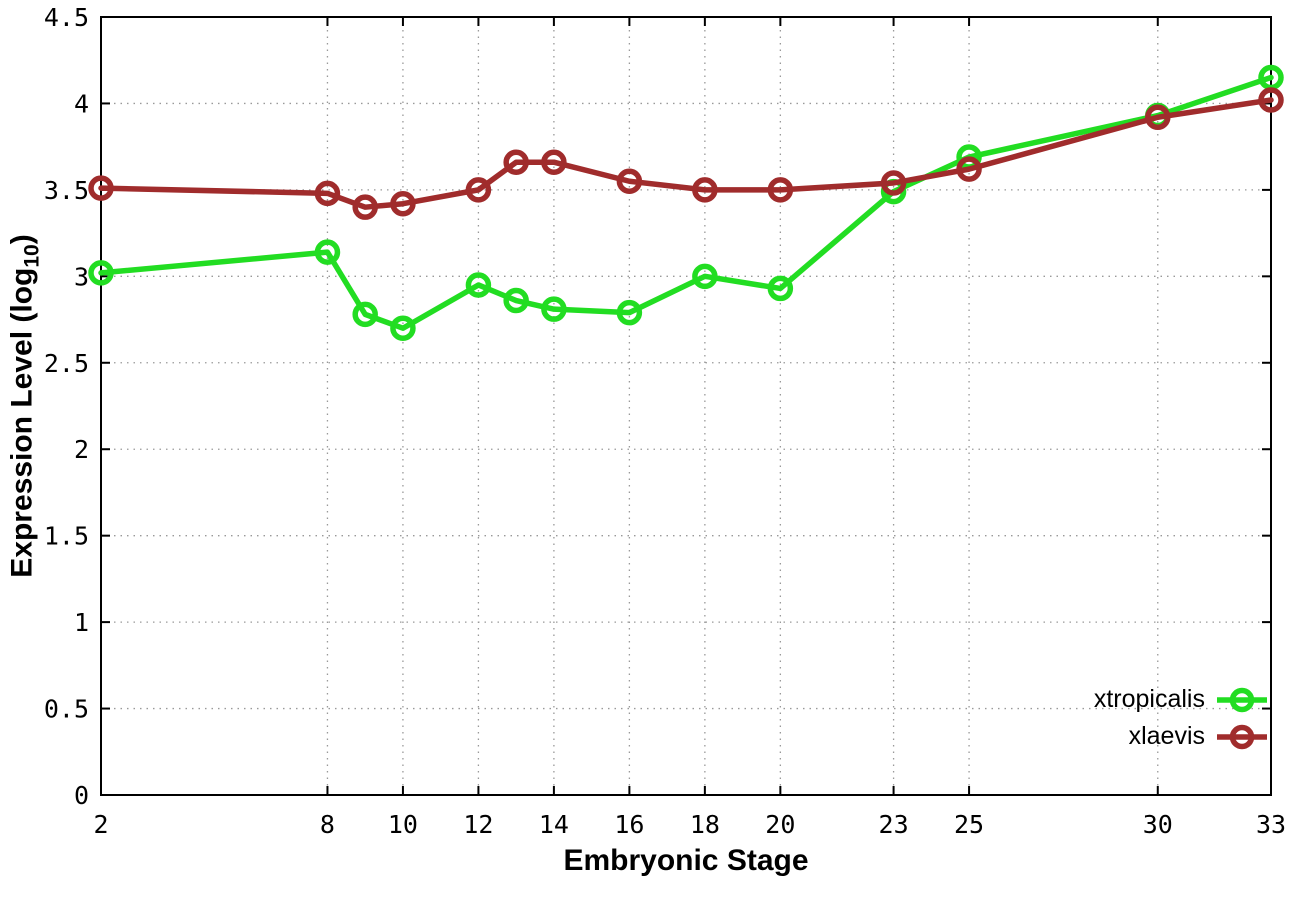 This screenshot has height=907, width=1296. What do you see at coordinates (81, 449) in the screenshot?
I see `y-tick-label: 2` at bounding box center [81, 449].